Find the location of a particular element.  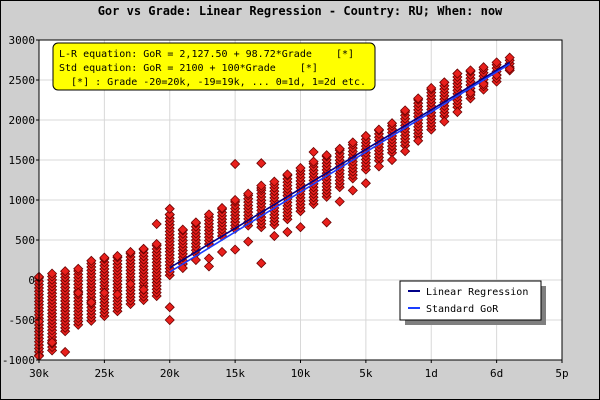

y-tick-label: 2000 is located at coordinates (22, 120).